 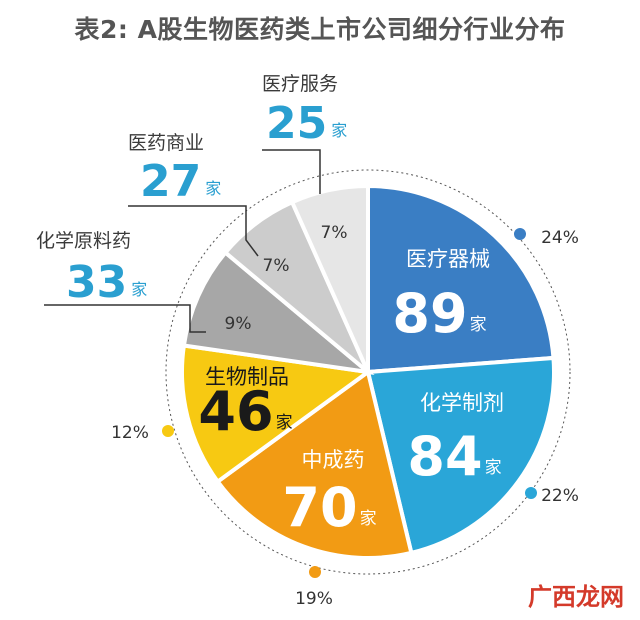 What do you see at coordinates (247, 377) in the screenshot?
I see `slice-name-label: 生物制品` at bounding box center [247, 377].